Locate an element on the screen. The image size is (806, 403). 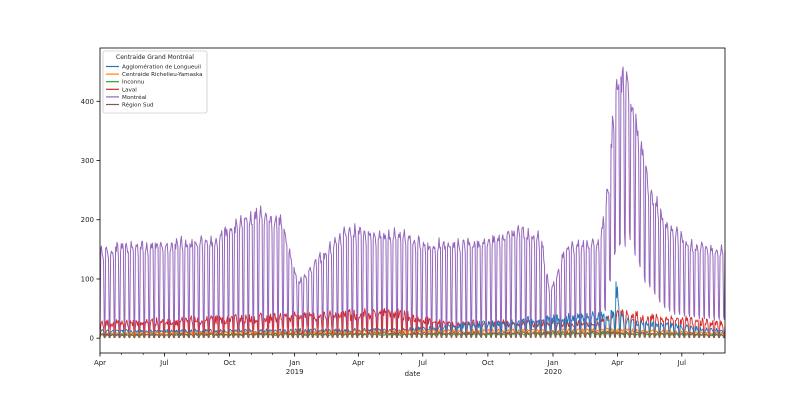
legend-label: Région Sud is located at coordinates (138, 105).